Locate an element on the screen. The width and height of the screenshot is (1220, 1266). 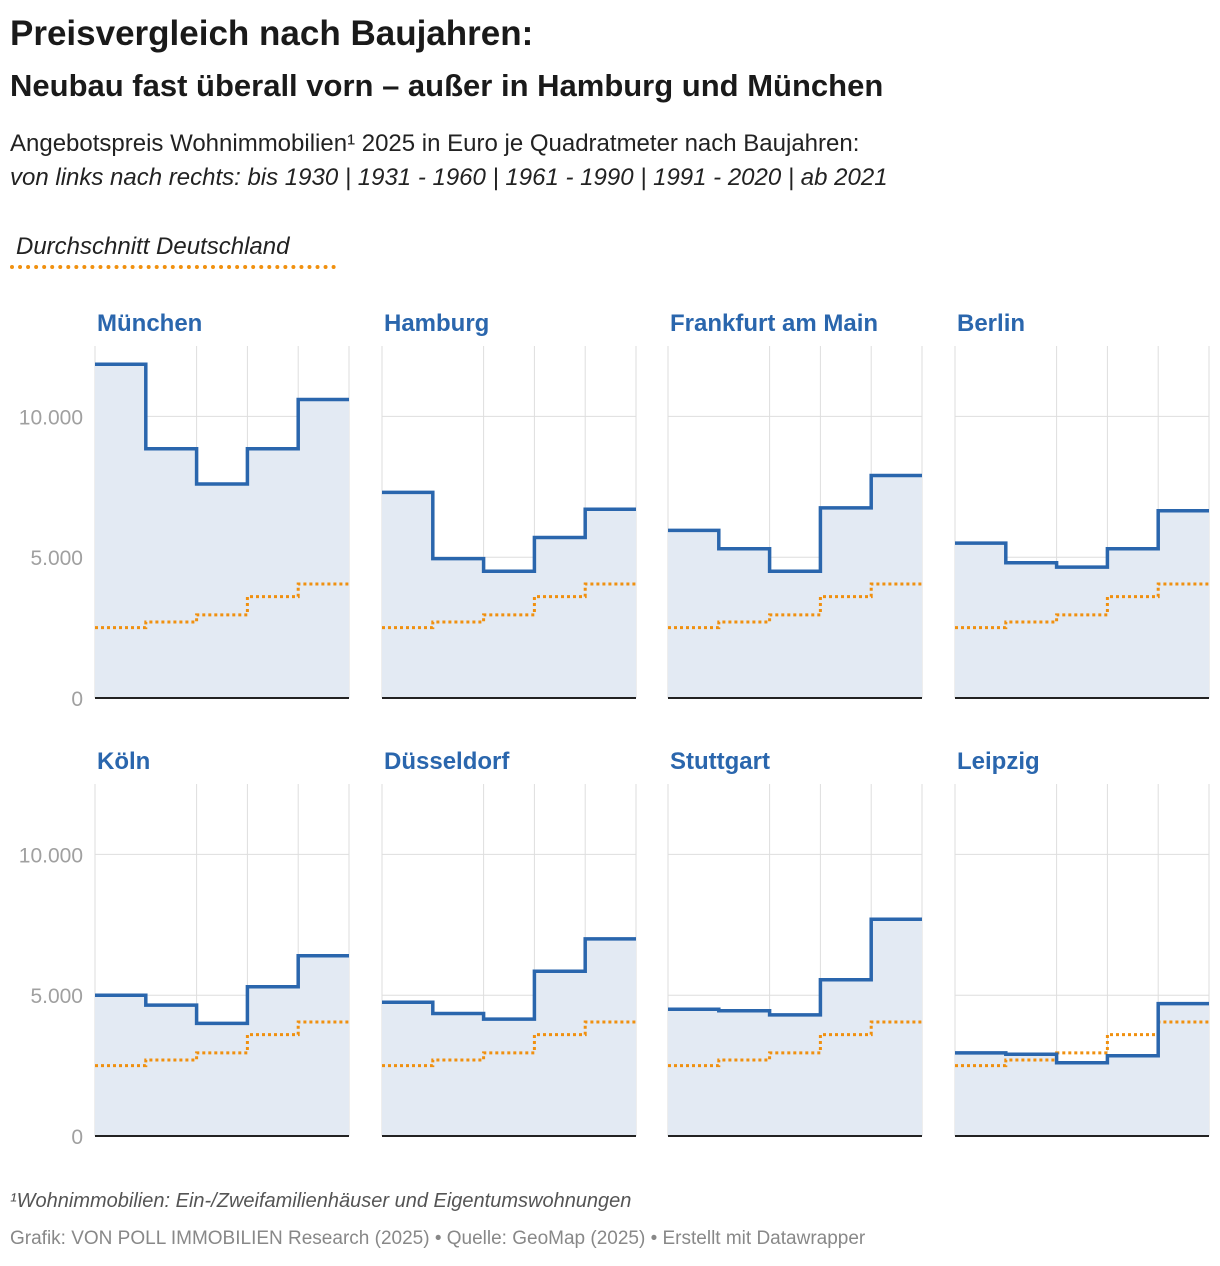
area-köln is located at coordinates (222, 1045).